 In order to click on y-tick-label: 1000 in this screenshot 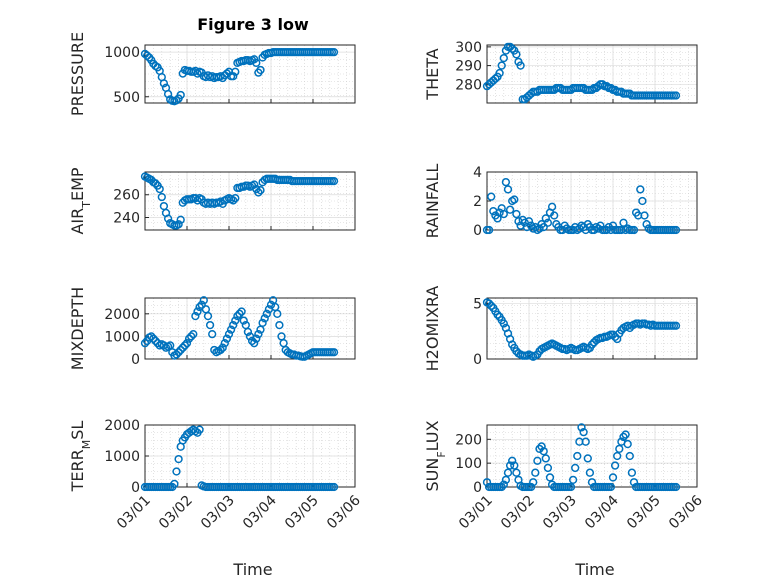, I will do `click(122, 457)`.